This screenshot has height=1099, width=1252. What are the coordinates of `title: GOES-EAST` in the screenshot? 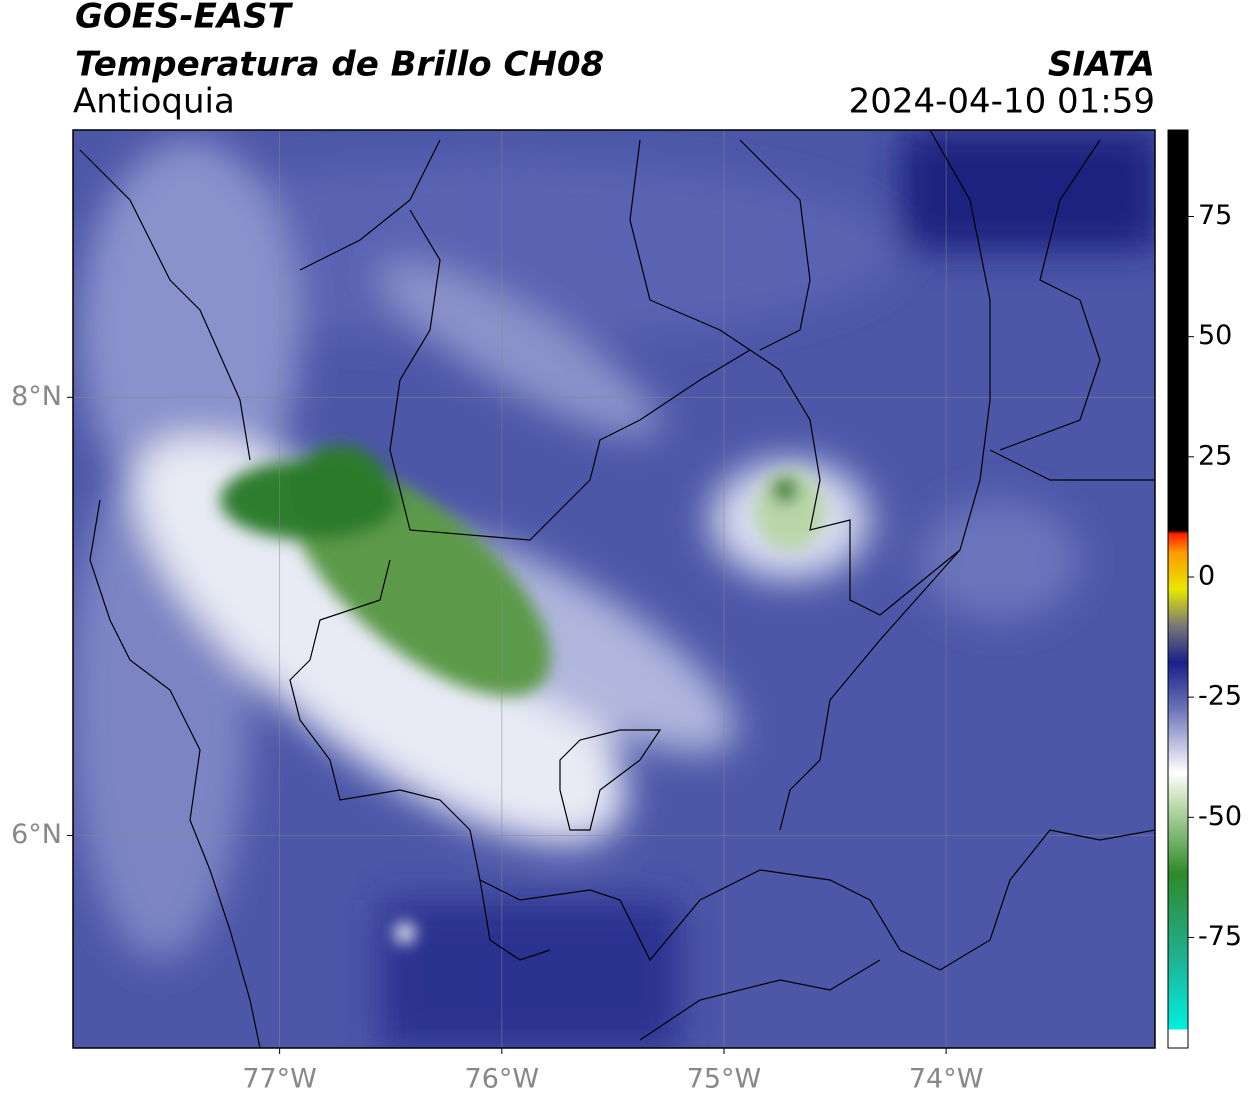 It's located at (184, 18).